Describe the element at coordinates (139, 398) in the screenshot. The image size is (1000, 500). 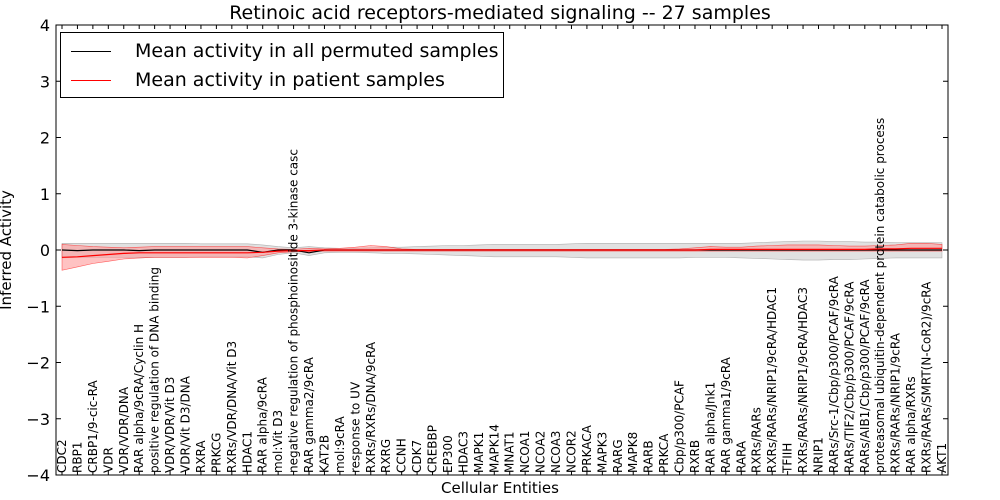
I see `x-tick-label: RAR alpha/9cRA/Cyclin H` at that location.